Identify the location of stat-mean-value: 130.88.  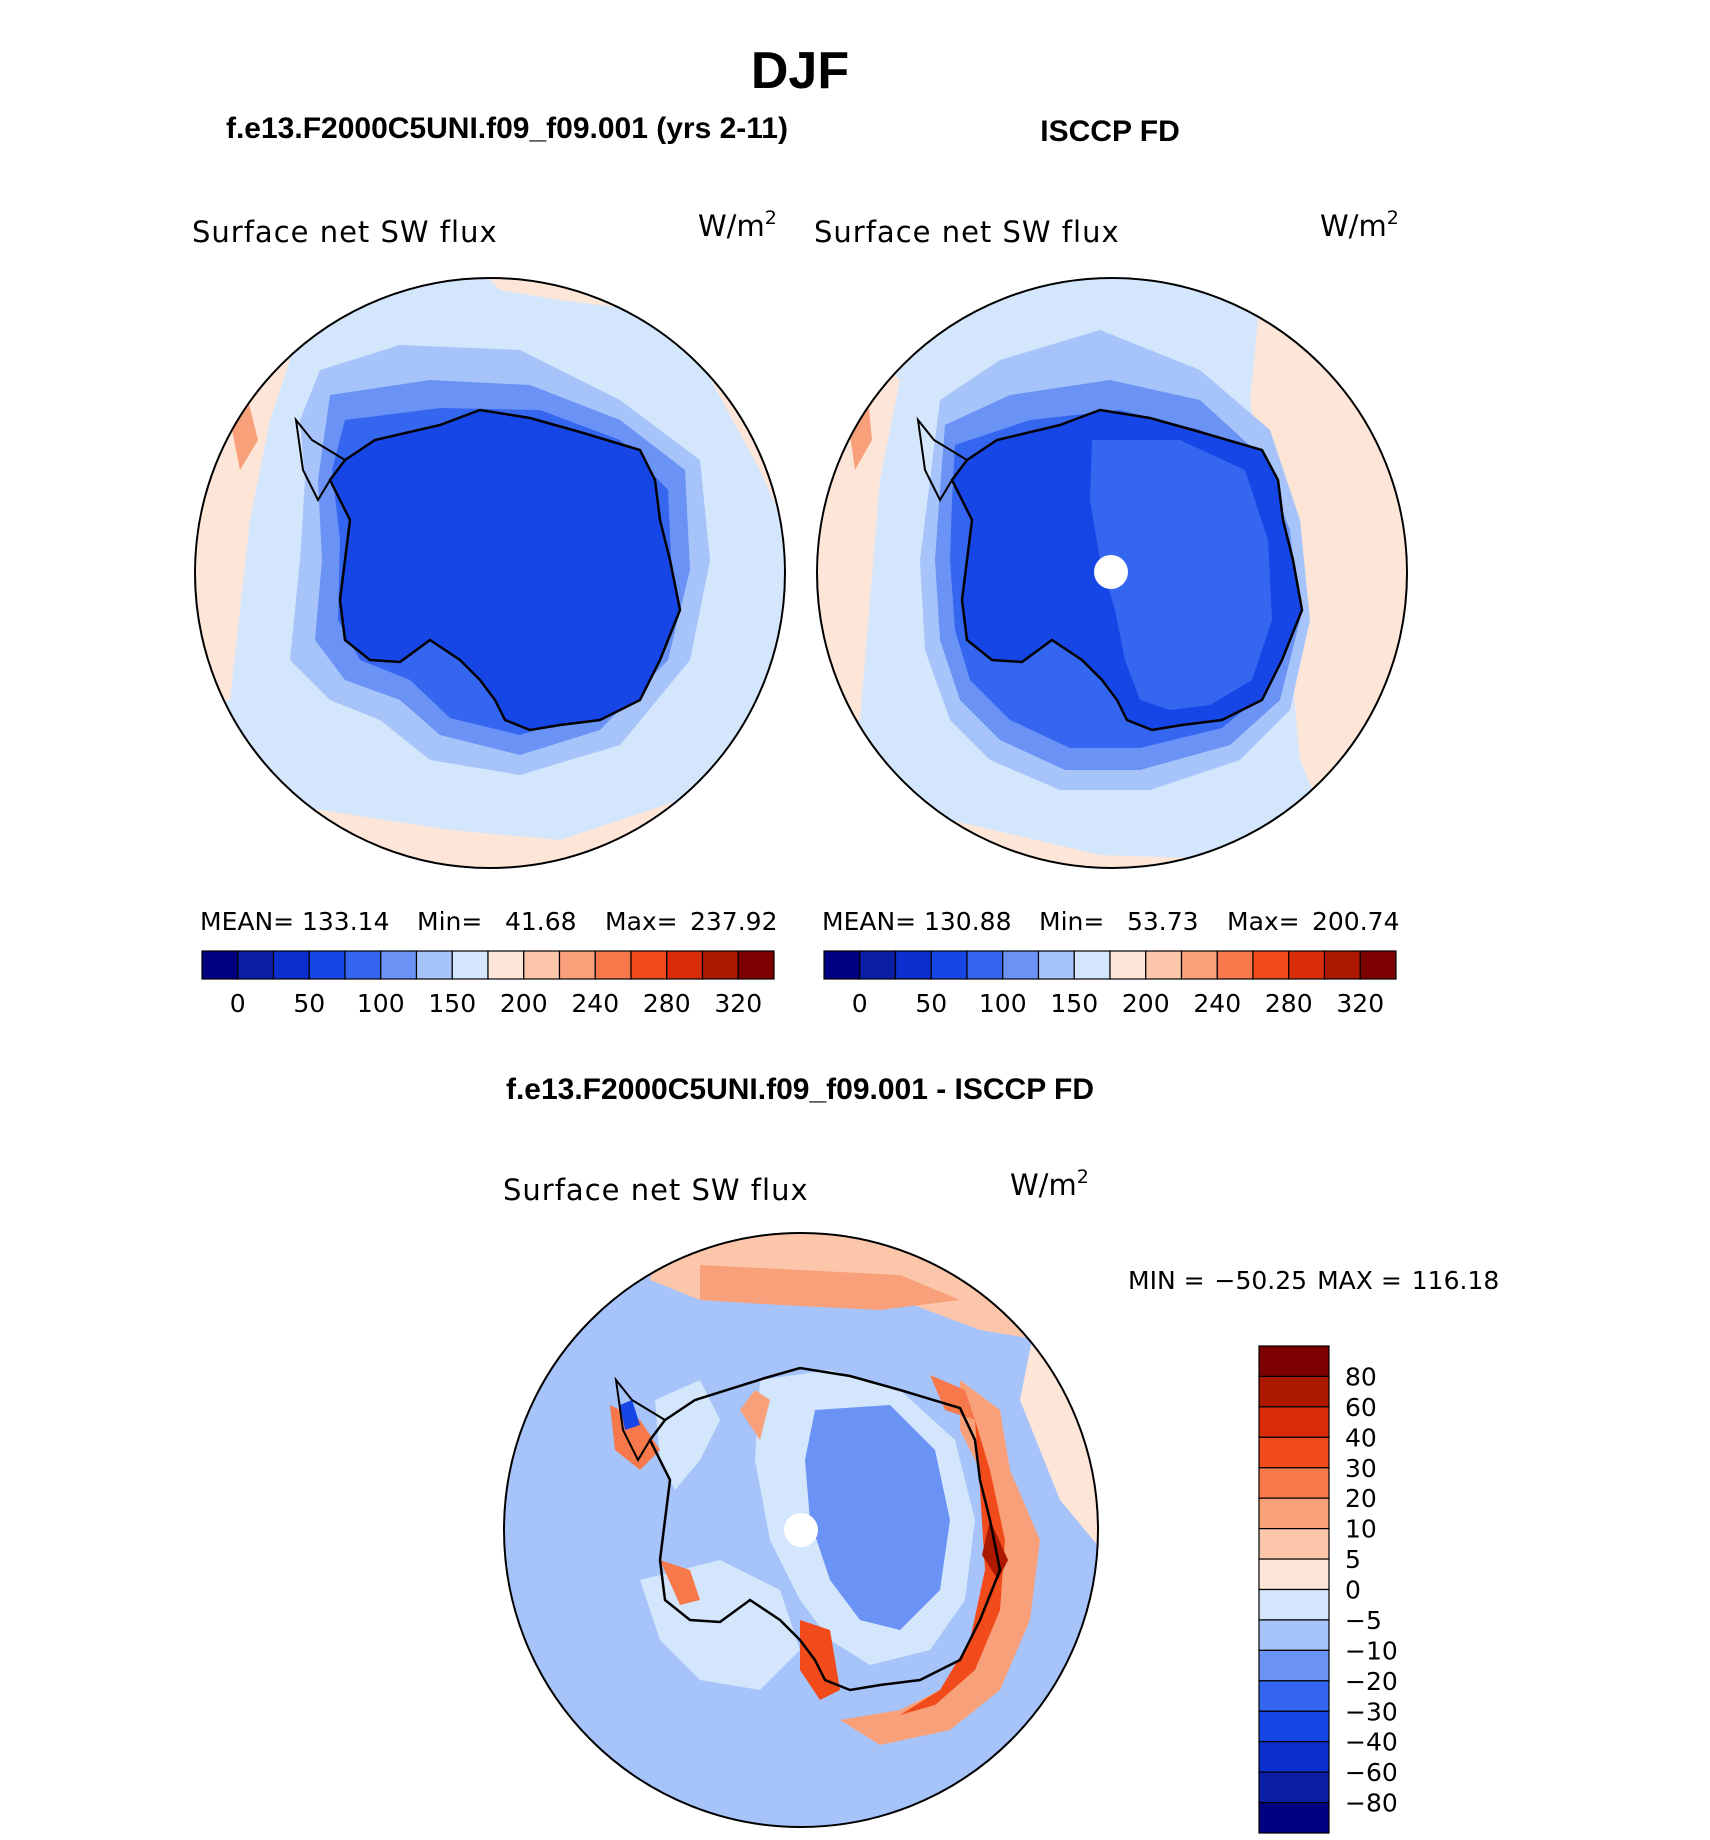
(967, 921).